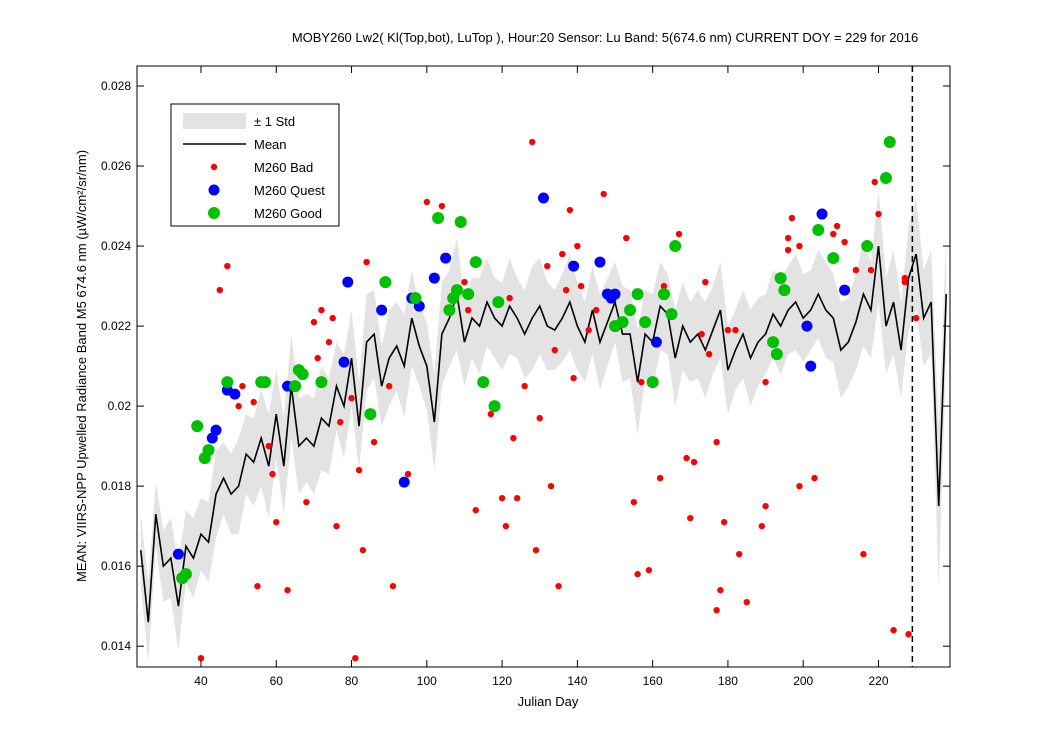 The height and width of the screenshot is (755, 1050). What do you see at coordinates (116, 326) in the screenshot?
I see `y-tick-label: 0.022` at bounding box center [116, 326].